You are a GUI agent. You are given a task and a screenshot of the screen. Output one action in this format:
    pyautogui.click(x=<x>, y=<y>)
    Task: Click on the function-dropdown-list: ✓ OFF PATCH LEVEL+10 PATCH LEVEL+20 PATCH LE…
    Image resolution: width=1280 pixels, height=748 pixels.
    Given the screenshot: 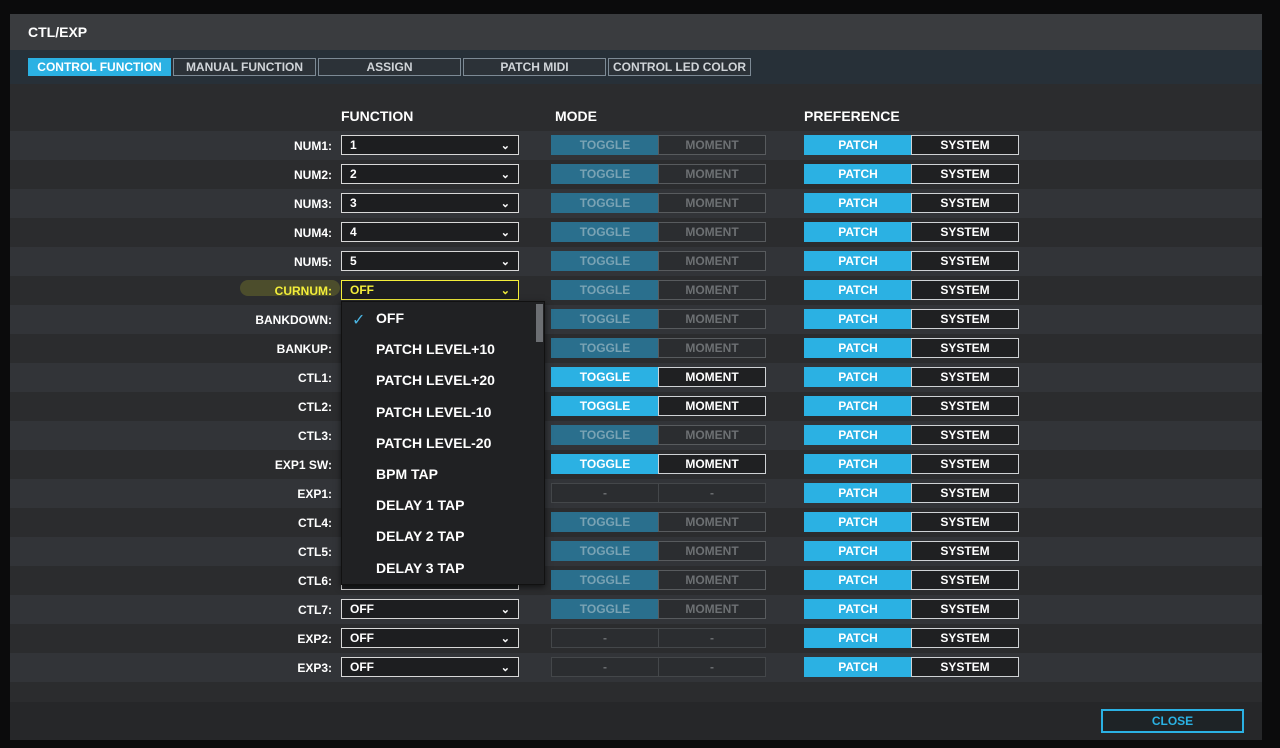 What is the action you would take?
    pyautogui.click(x=443, y=443)
    